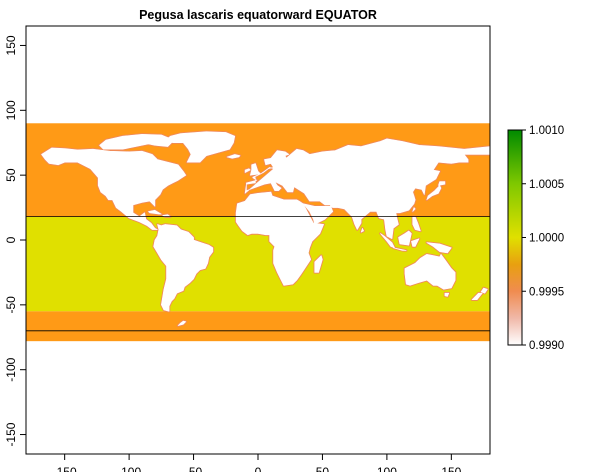  I want to click on x-tick-label-0: -150, so click(65, 468).